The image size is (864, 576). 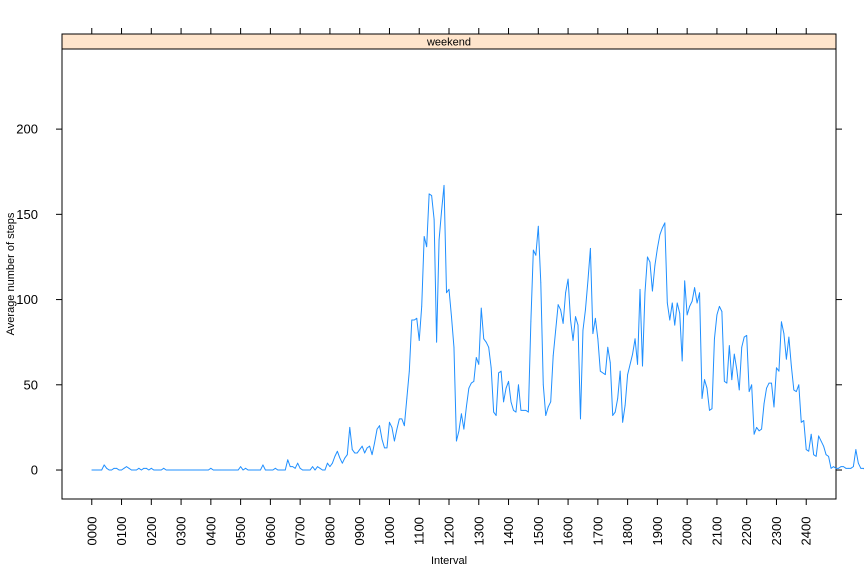 I want to click on x-tick-label: 2100, so click(x=716, y=531).